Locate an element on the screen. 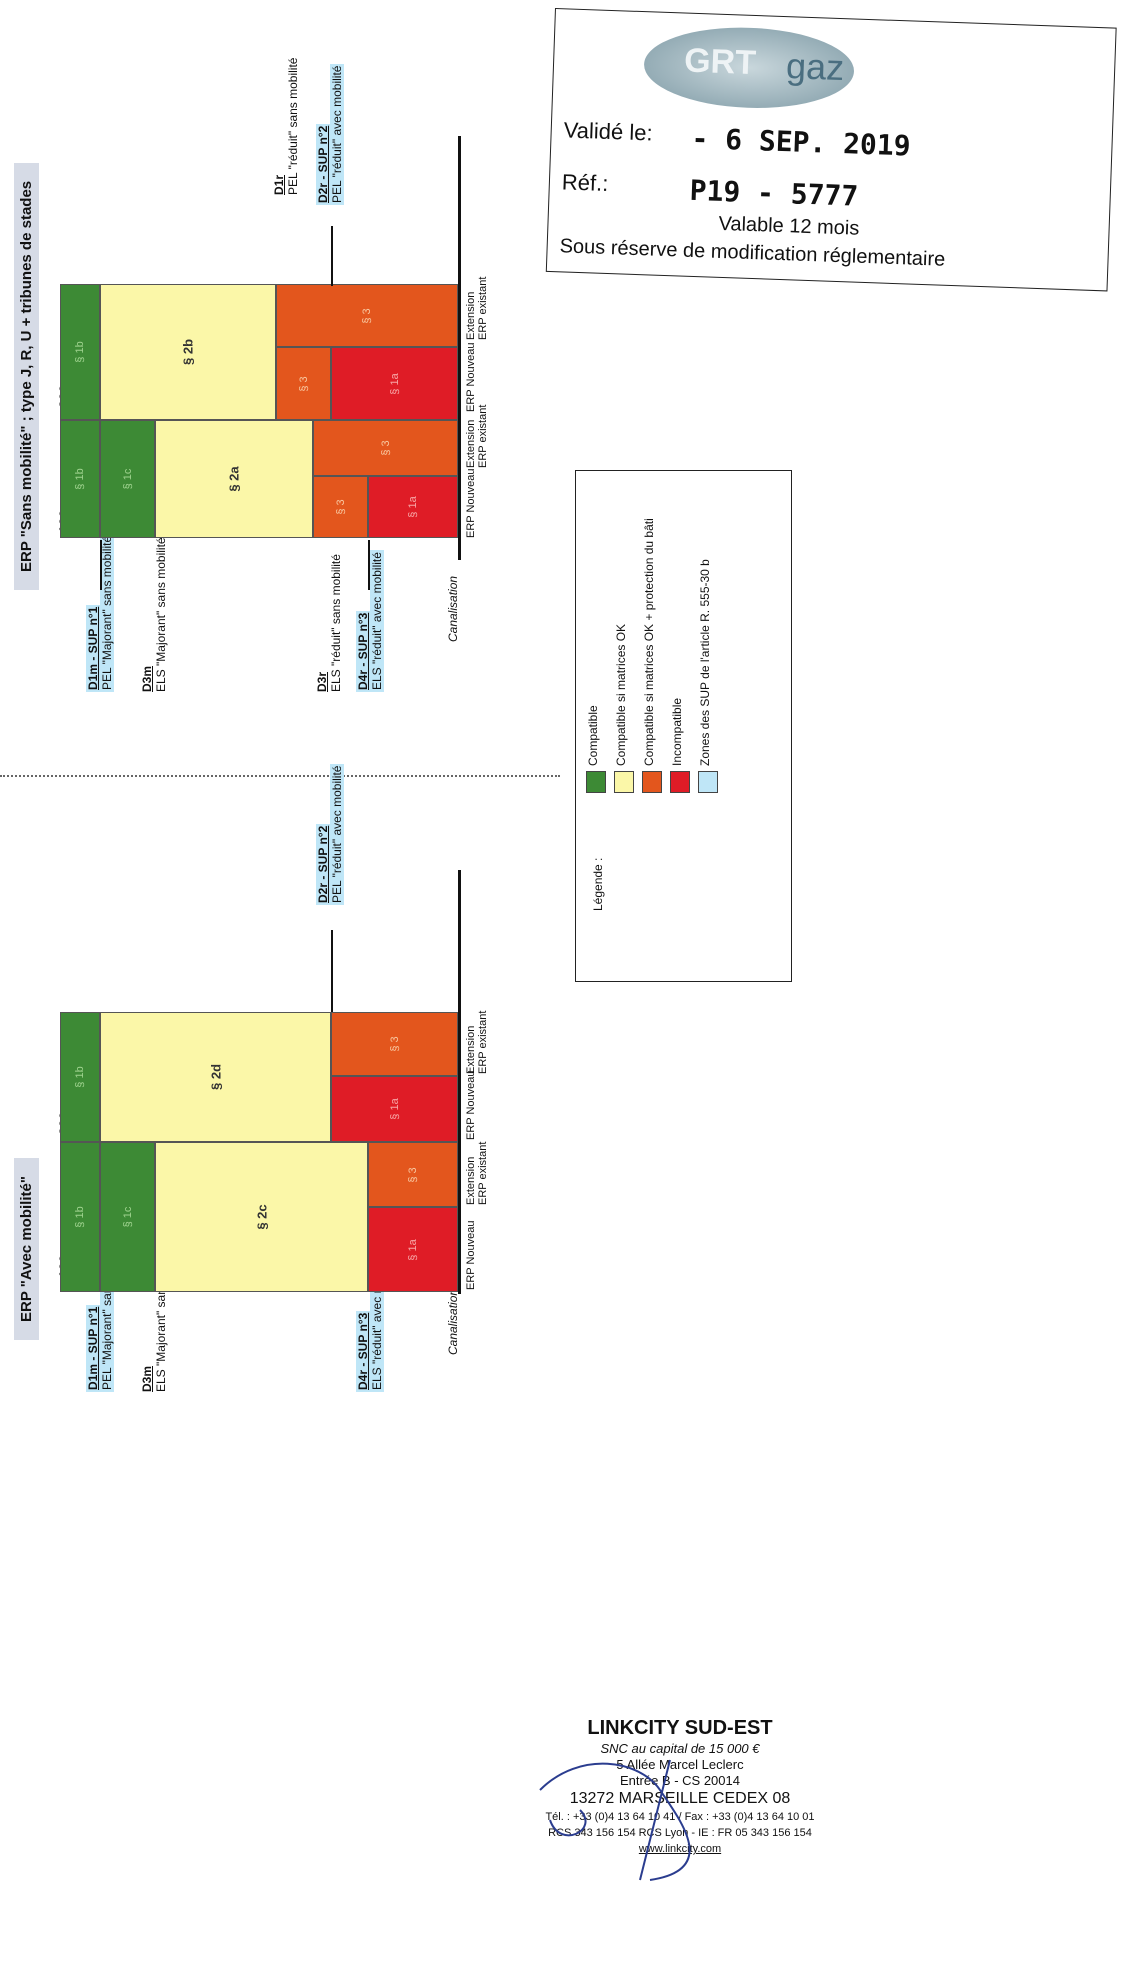 This screenshot has width=1144, height=1977. label-d2r-sup2: D2r - SUP n°2 PEL "réduit" avec mobilité is located at coordinates (330, 134).